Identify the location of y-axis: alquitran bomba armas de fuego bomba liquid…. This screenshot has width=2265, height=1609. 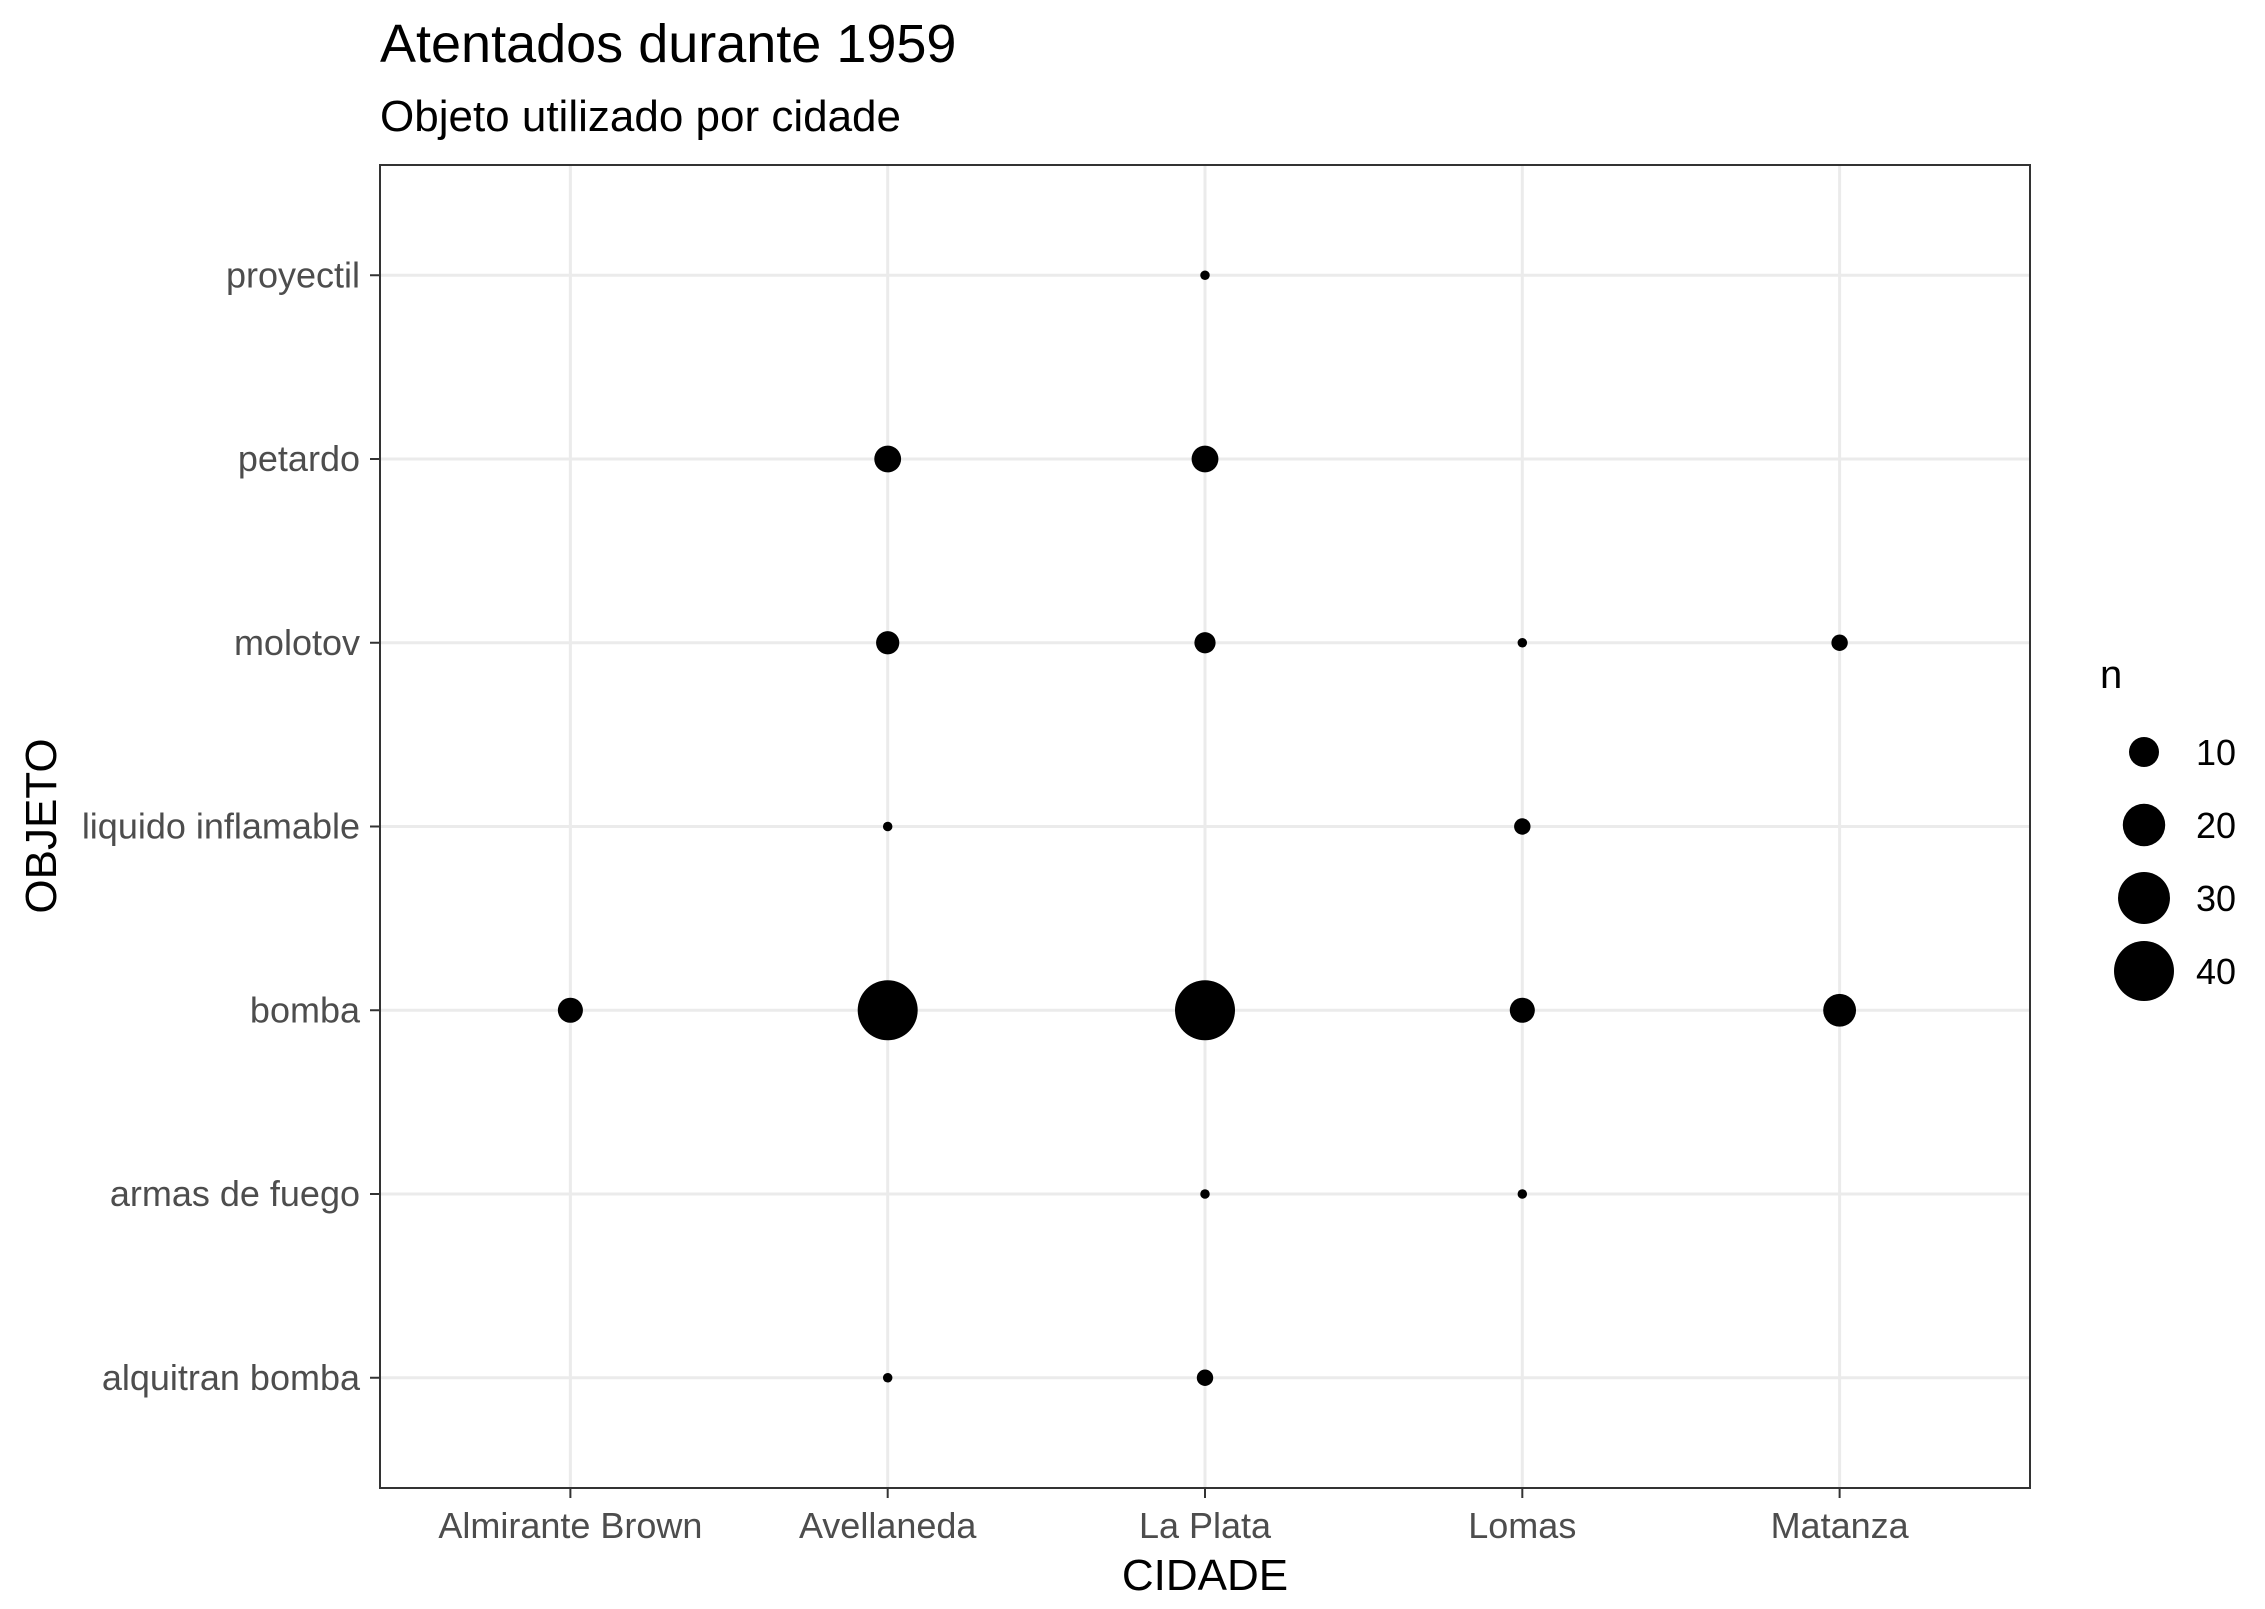
(231, 826).